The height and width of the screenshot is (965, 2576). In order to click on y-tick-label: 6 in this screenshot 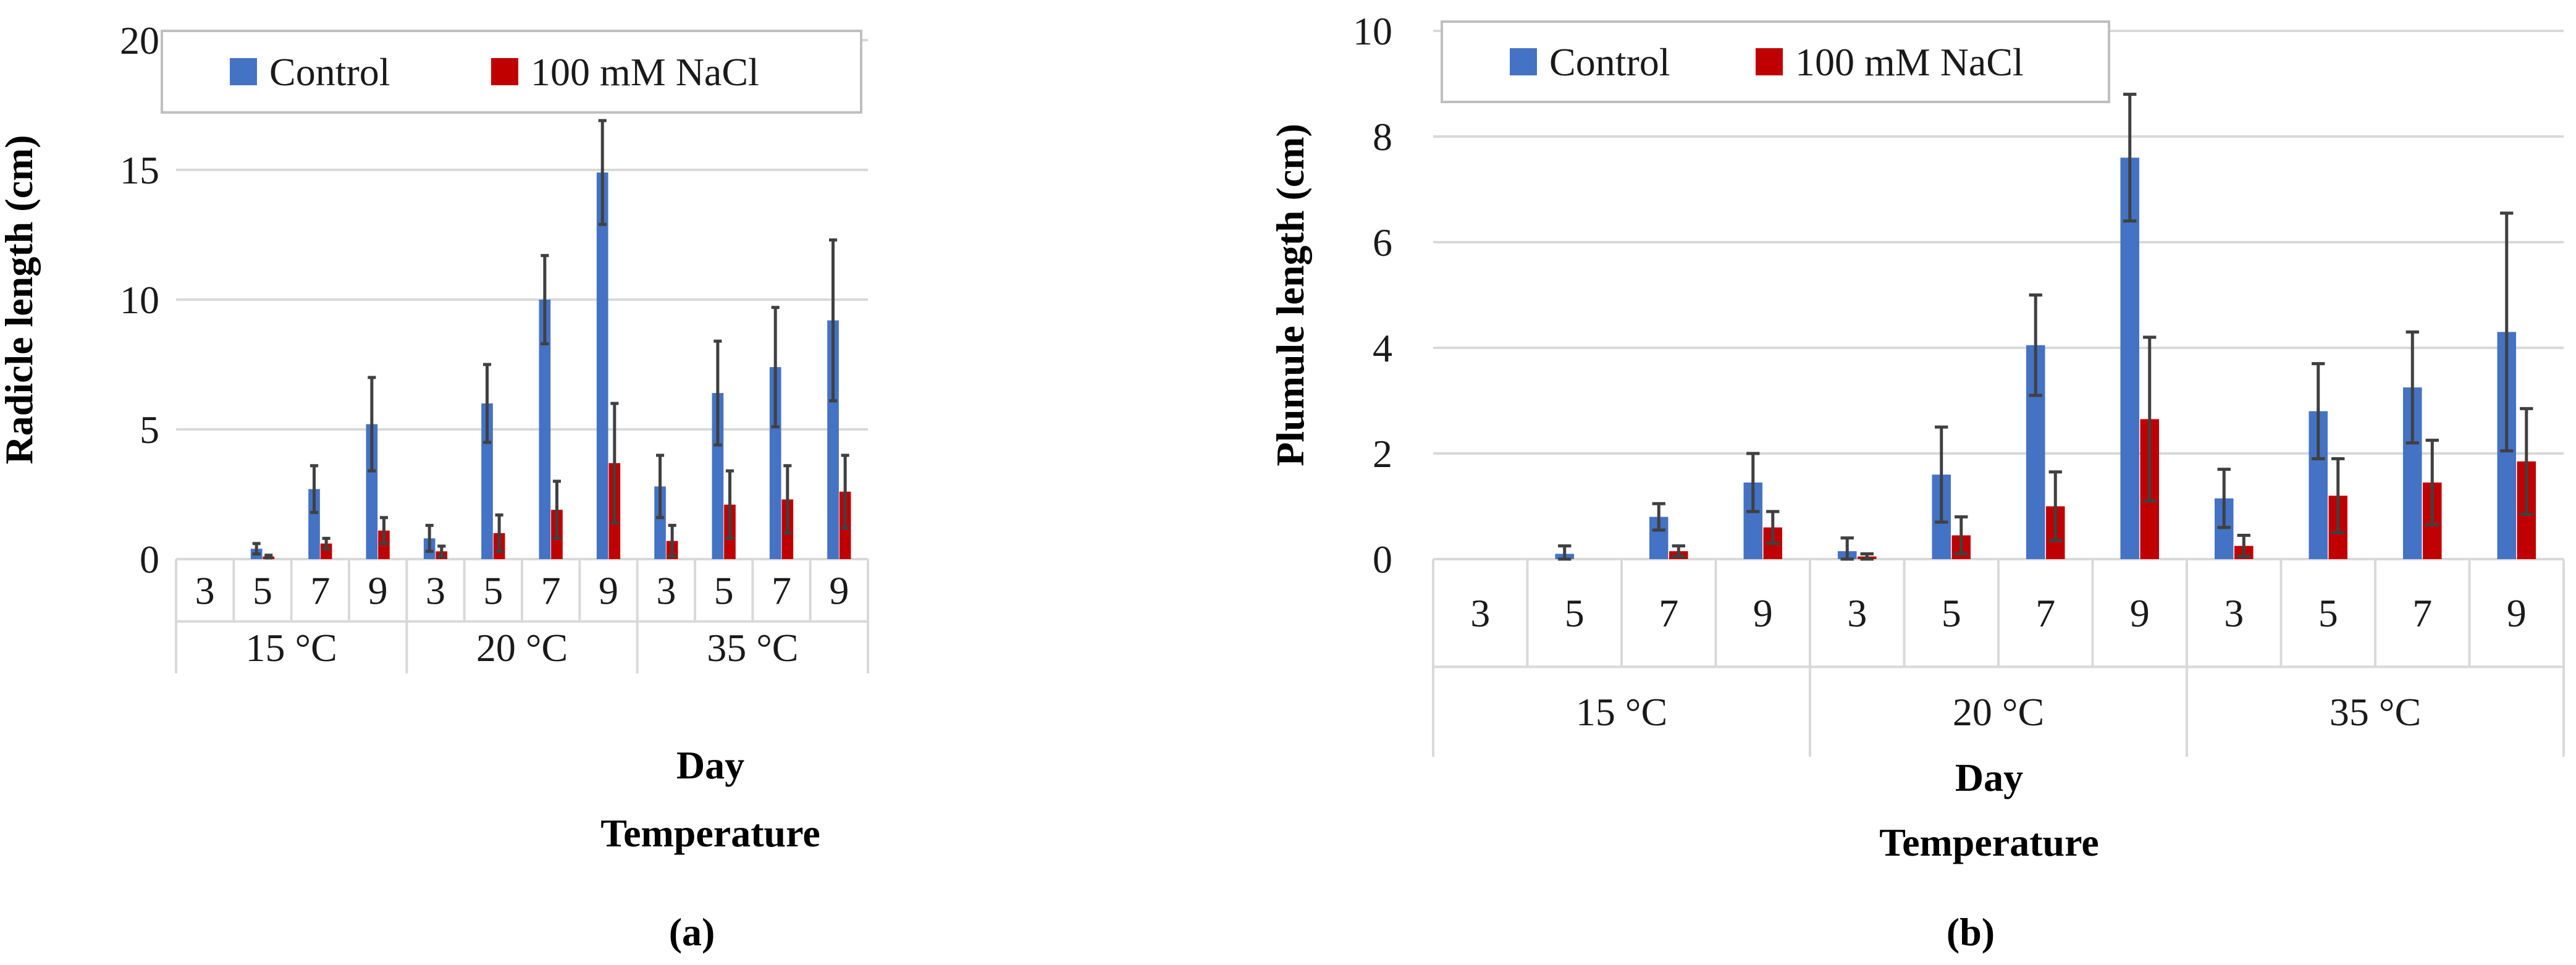, I will do `click(1382, 242)`.